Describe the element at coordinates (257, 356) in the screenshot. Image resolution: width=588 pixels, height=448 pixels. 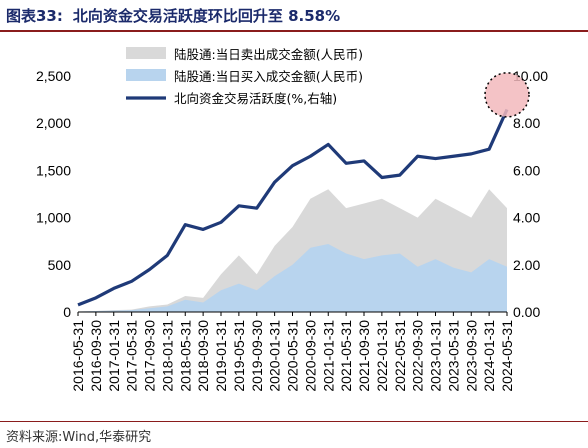
I see `x-tick-label: 2019-09-30` at that location.